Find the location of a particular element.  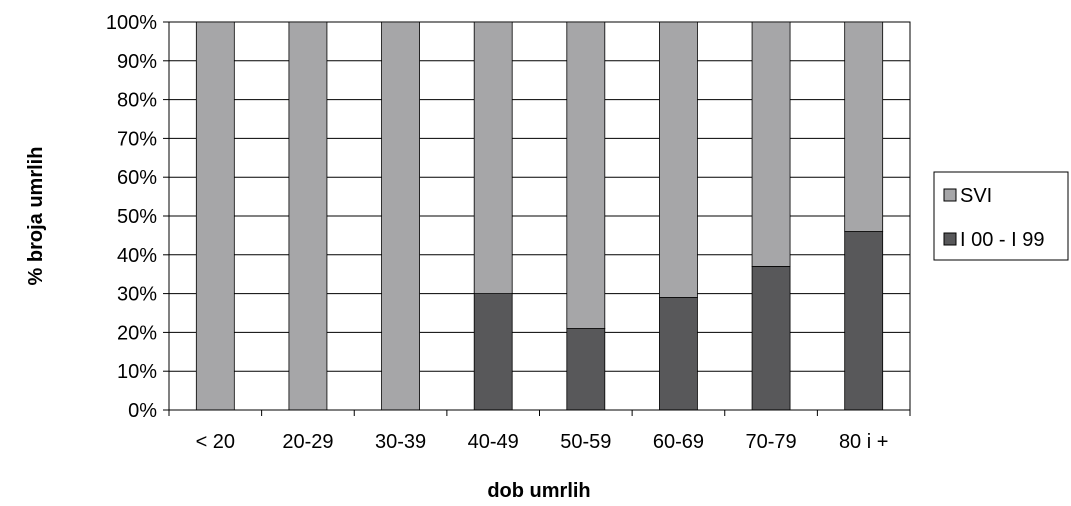

x-tick-label: 50-59 is located at coordinates (585, 442).